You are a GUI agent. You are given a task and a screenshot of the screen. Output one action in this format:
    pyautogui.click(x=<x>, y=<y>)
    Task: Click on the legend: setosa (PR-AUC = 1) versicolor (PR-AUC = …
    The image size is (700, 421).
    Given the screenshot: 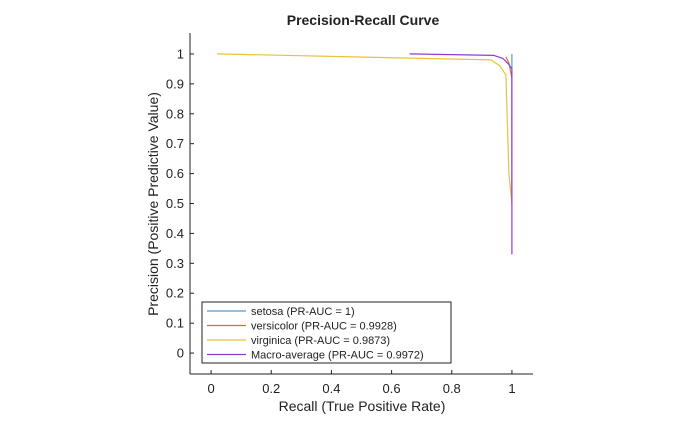 What is the action you would take?
    pyautogui.click(x=326, y=332)
    